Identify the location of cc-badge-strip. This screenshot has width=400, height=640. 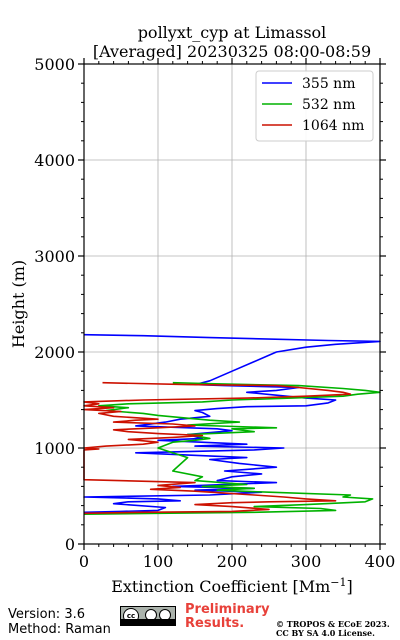
(148, 622).